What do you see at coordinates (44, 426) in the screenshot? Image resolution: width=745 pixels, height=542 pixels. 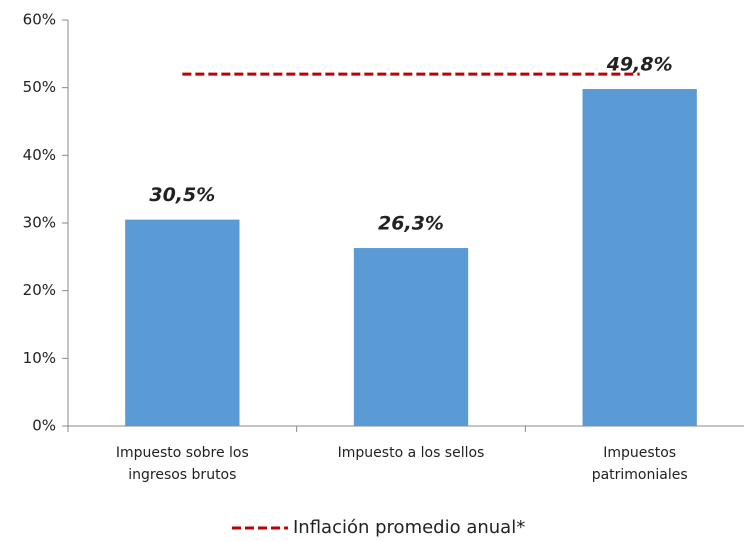 I see `y-tick-label: 0%` at bounding box center [44, 426].